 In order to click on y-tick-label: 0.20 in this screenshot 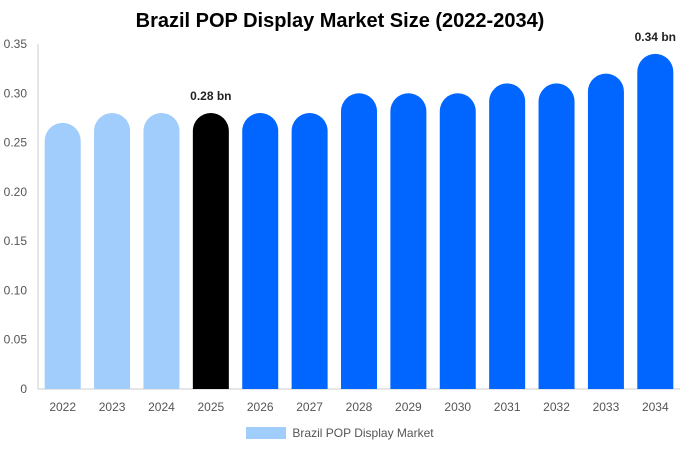, I will do `click(16, 192)`.